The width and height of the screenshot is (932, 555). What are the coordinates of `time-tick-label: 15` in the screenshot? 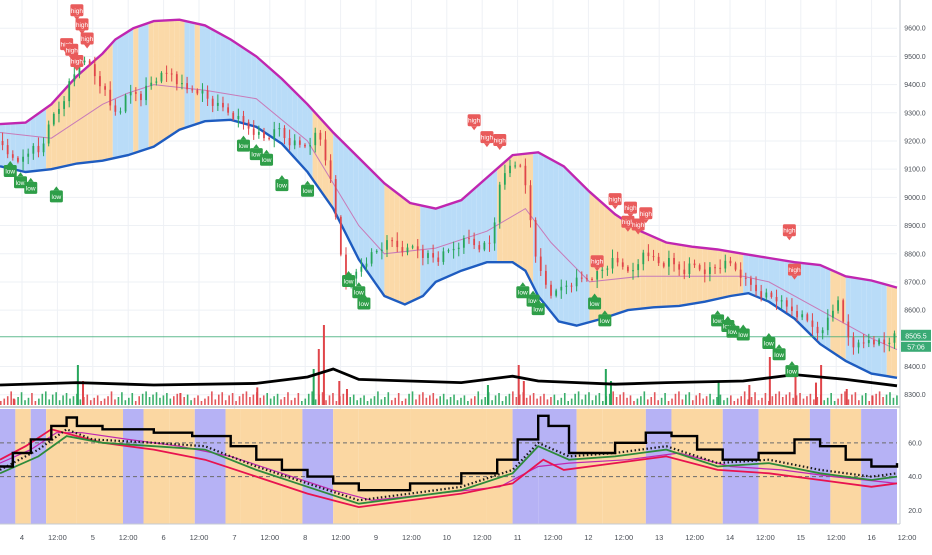 It's located at (801, 537).